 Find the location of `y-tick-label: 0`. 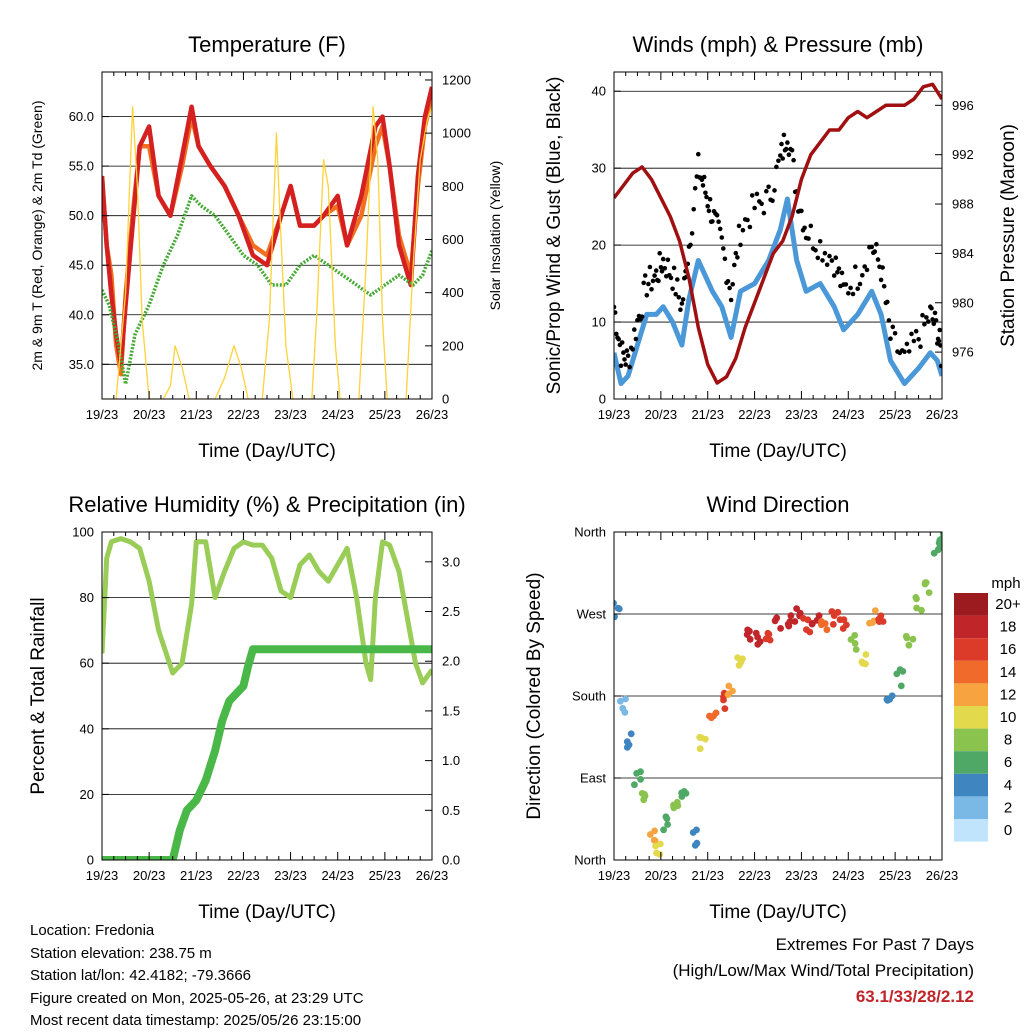

y-tick-label: 0 is located at coordinates (90, 860).